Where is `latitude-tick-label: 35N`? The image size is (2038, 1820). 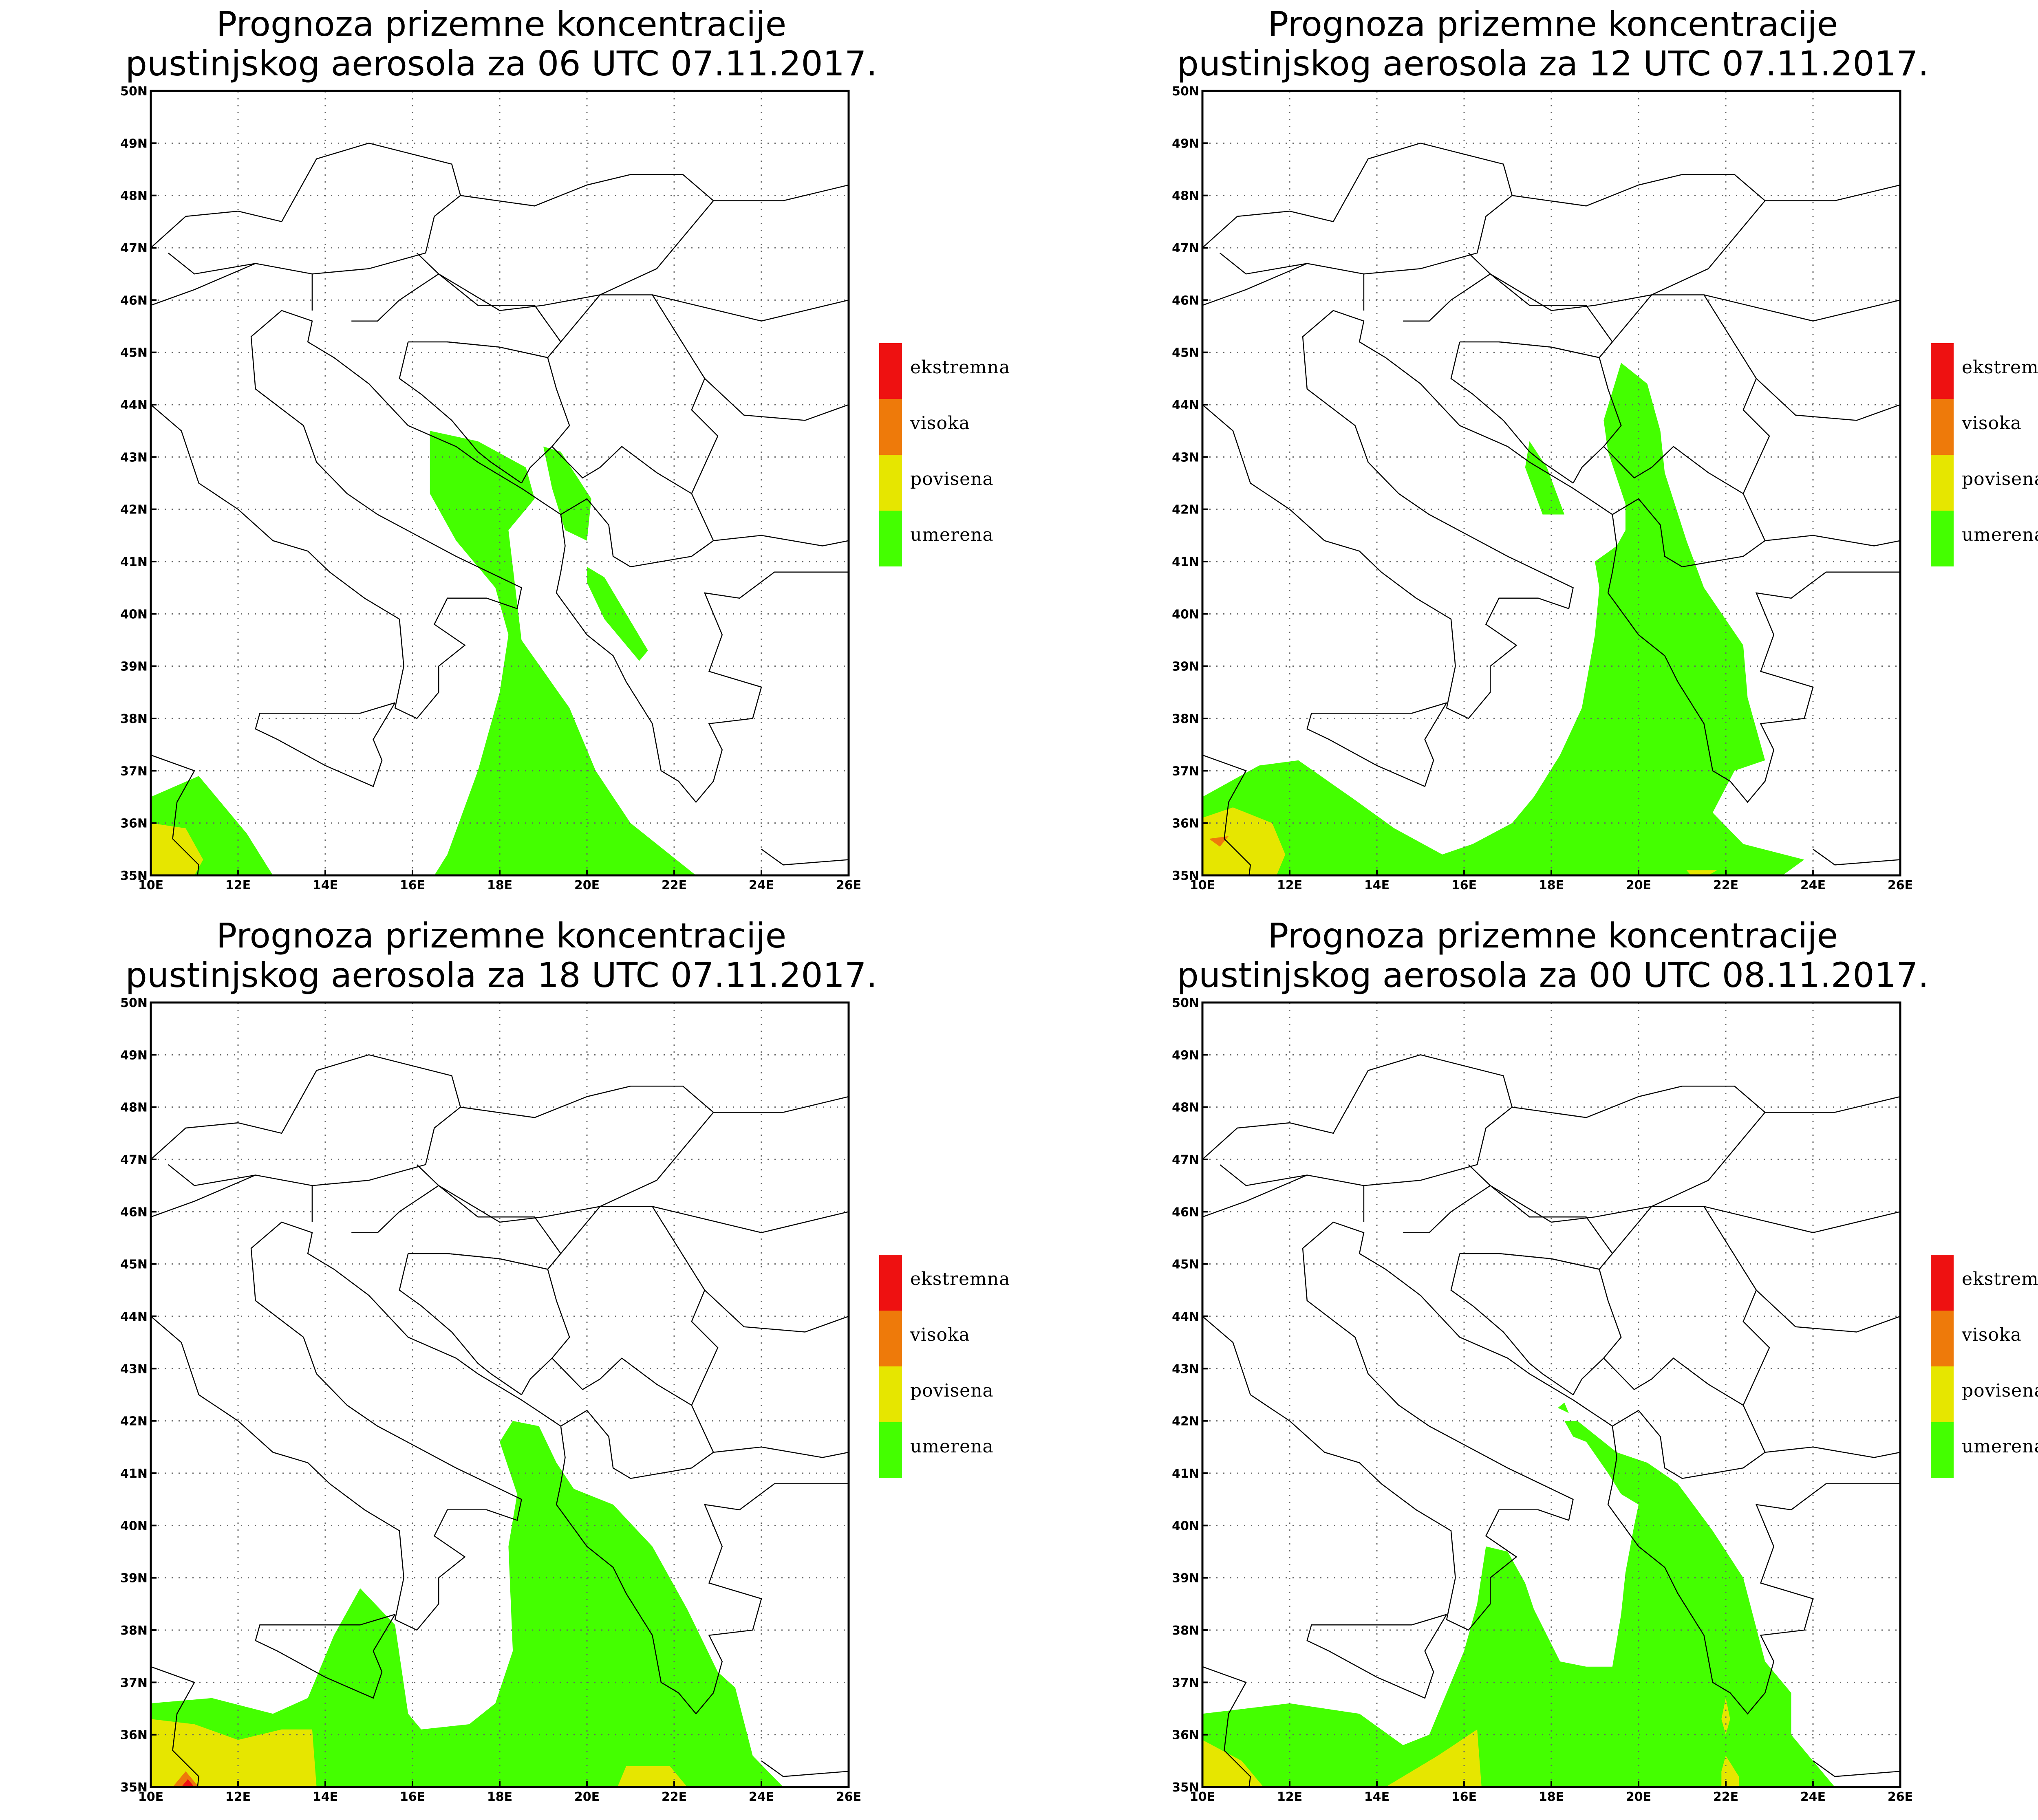 latitude-tick-label: 35N is located at coordinates (1185, 876).